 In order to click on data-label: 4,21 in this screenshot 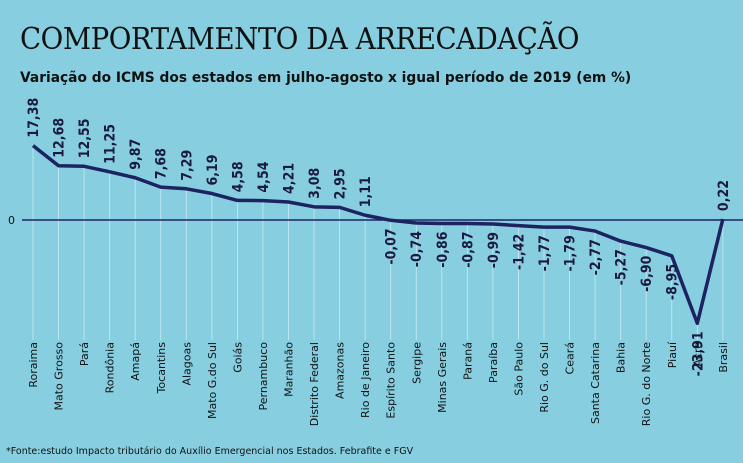, I will do `click(290, 178)`.